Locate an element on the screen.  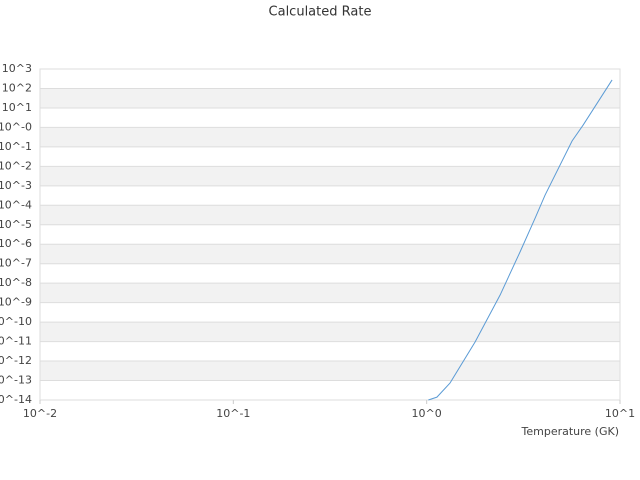
y-tick-label: 10^-2 is located at coordinates (16, 165).